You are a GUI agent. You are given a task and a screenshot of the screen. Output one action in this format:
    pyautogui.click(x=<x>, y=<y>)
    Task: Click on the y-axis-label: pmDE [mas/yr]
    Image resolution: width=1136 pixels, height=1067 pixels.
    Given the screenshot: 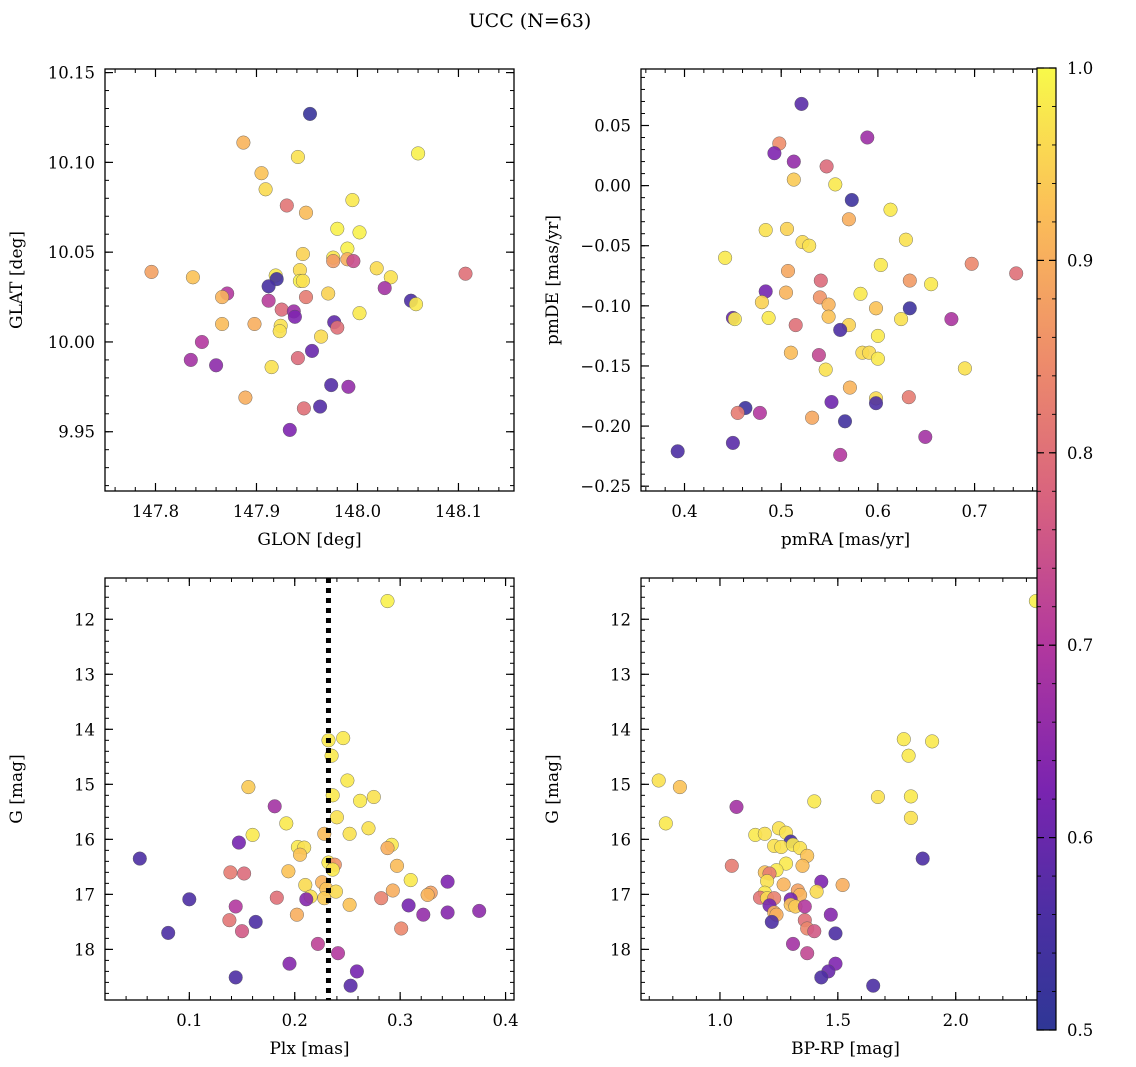 What is the action you would take?
    pyautogui.click(x=553, y=280)
    